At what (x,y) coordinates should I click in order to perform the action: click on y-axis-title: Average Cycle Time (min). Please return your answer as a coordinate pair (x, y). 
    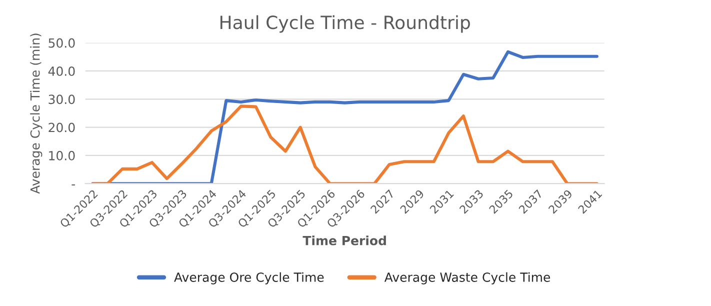
    Looking at the image, I should click on (36, 114).